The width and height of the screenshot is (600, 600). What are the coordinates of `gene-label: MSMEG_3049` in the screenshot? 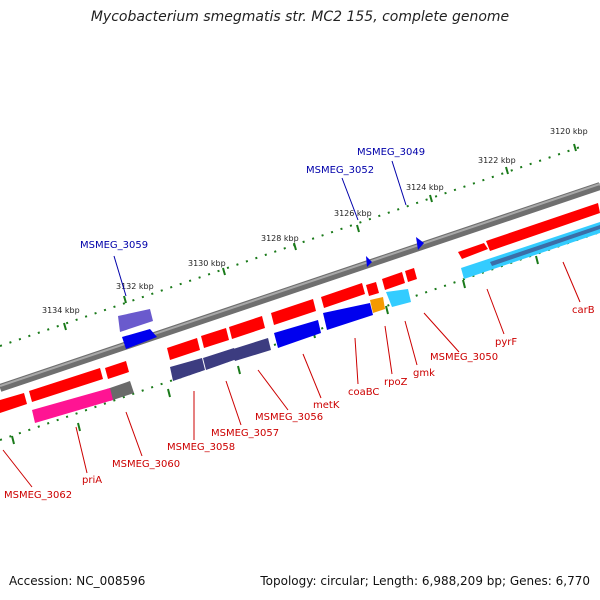 It's located at (391, 152).